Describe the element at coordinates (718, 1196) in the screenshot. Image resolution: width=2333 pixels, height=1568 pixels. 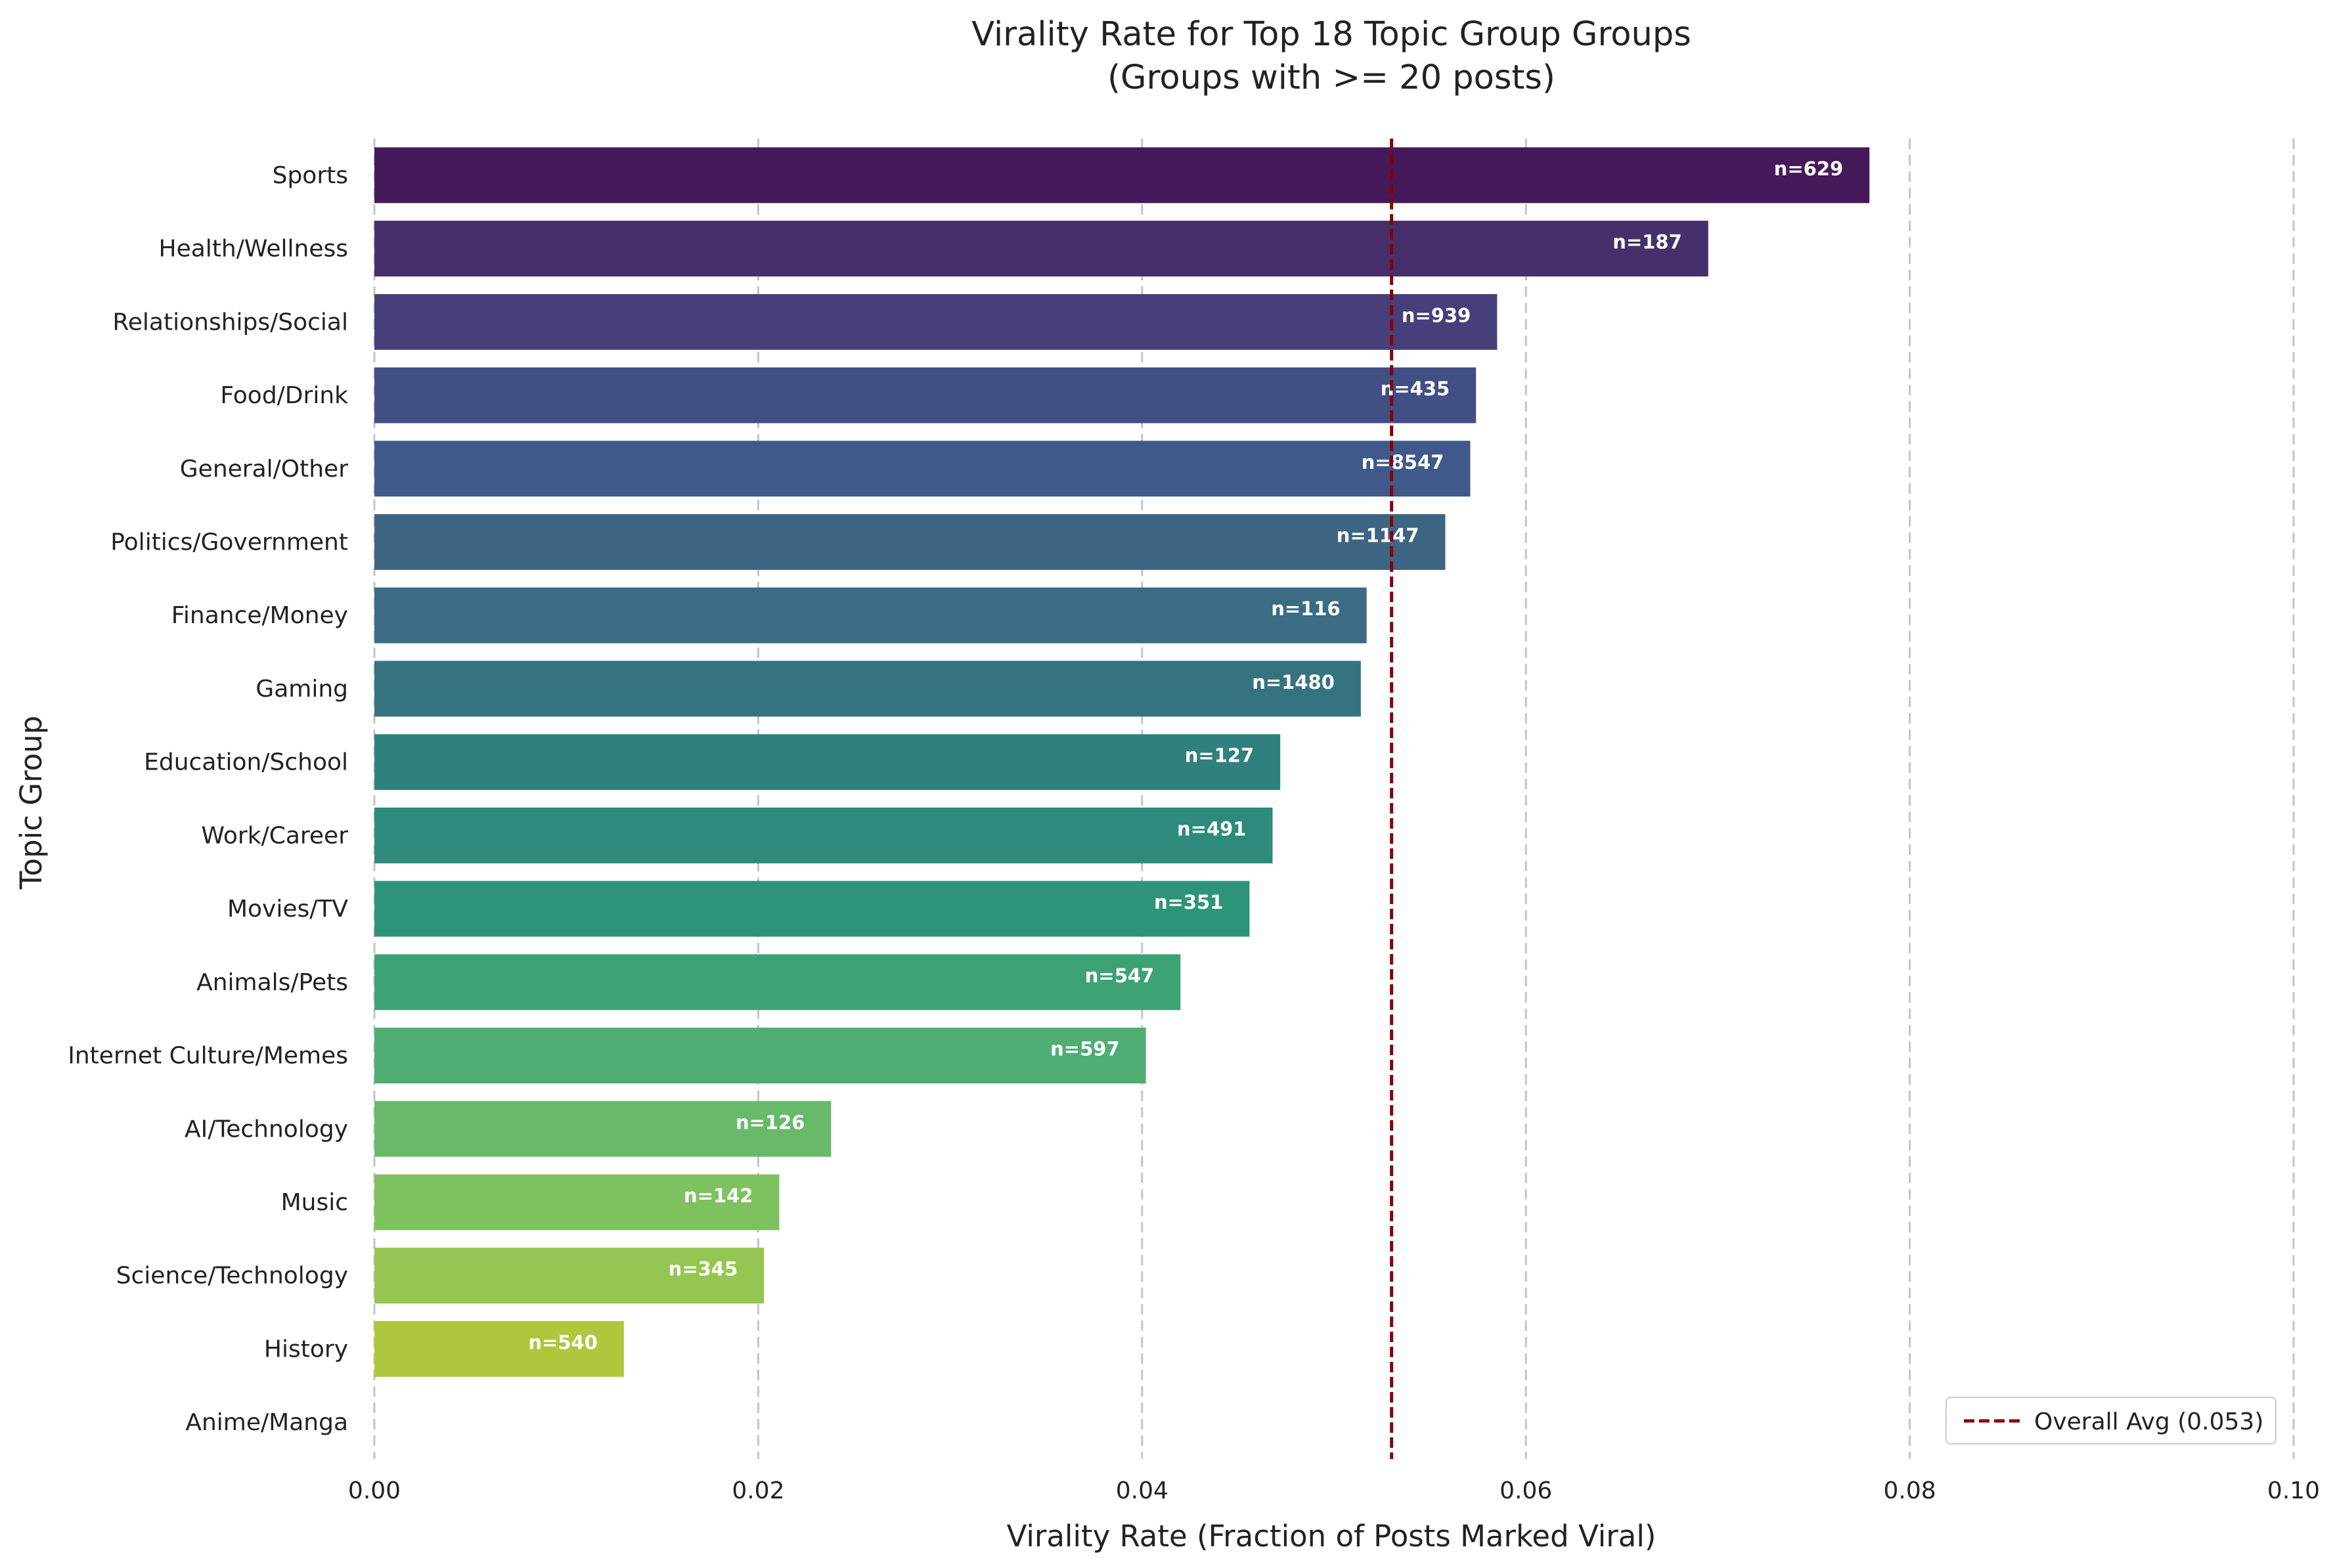
I see `bar-count-label: n=142` at that location.